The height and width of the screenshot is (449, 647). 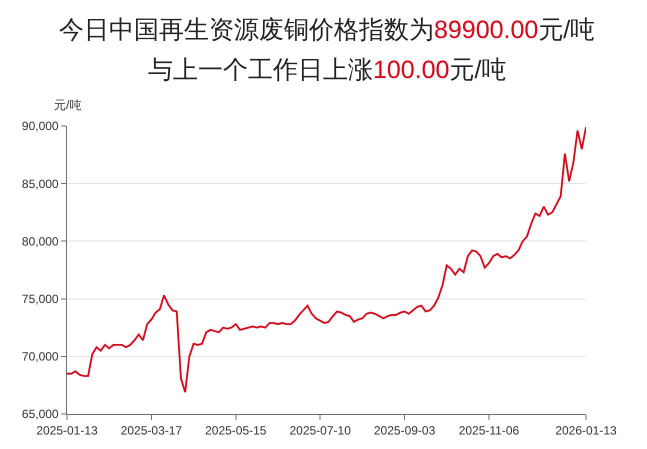 What do you see at coordinates (40, 357) in the screenshot?
I see `y-tick-label: 70,000` at bounding box center [40, 357].